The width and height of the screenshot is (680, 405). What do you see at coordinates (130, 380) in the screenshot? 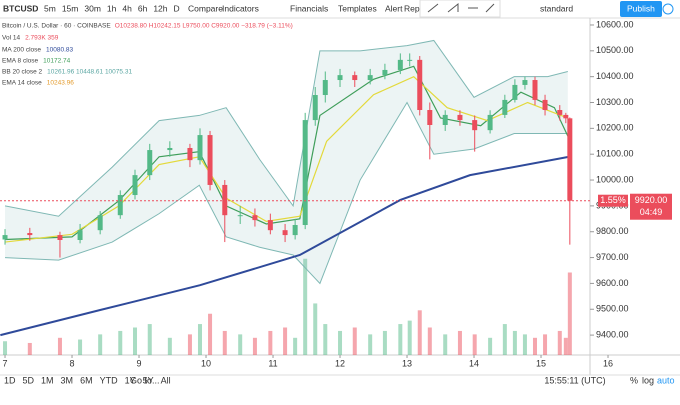
I see `range-button: 1Y` at bounding box center [130, 380].